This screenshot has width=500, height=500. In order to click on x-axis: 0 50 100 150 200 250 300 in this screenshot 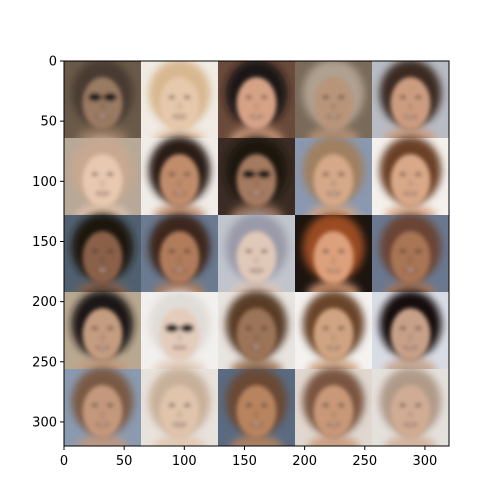, I will do `click(248, 457)`.